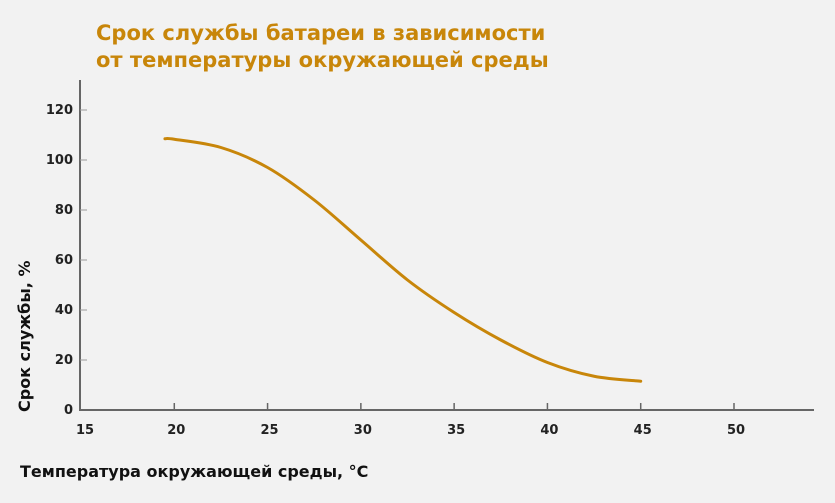 This screenshot has width=835, height=503. I want to click on x-tick-label: 30, so click(363, 430).